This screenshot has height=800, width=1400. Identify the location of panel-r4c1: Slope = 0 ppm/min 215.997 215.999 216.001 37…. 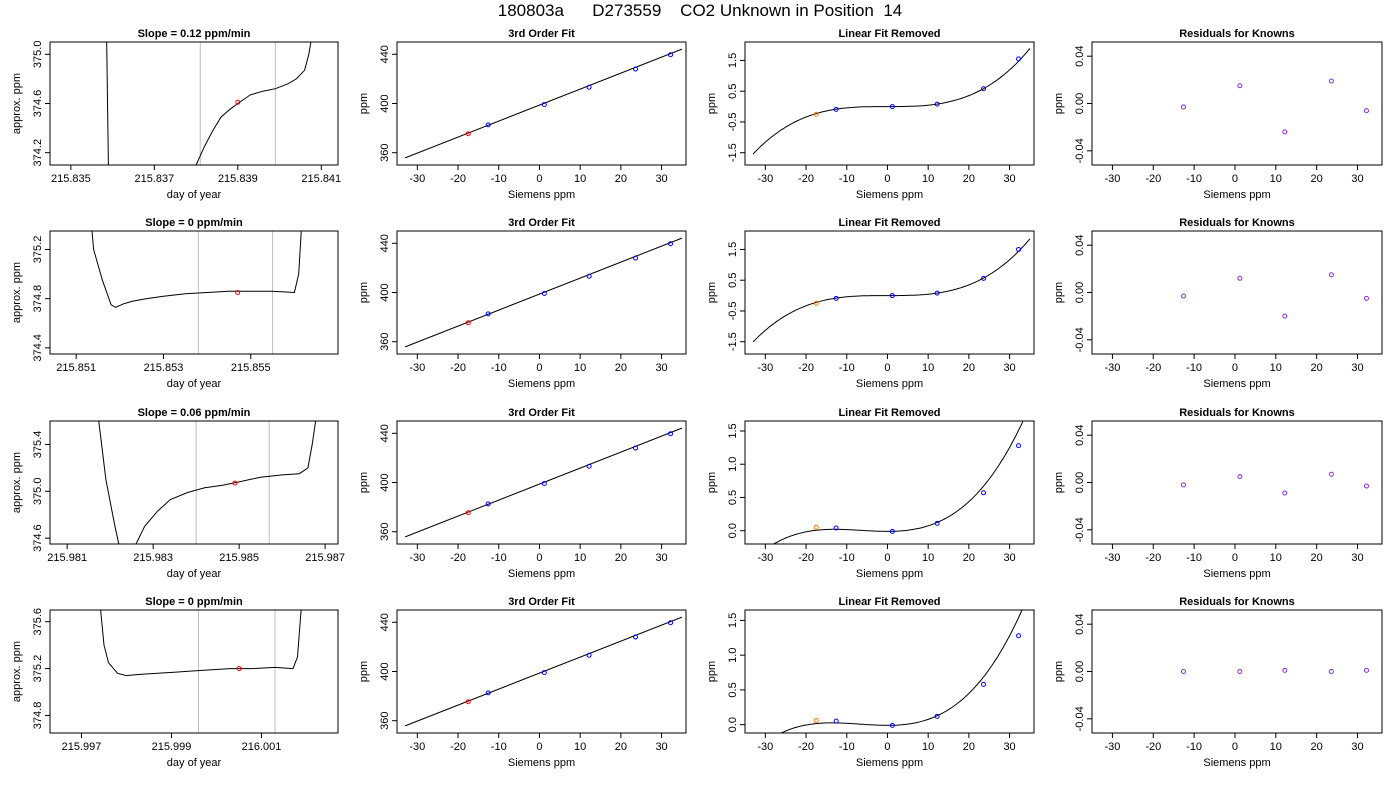
(175, 682).